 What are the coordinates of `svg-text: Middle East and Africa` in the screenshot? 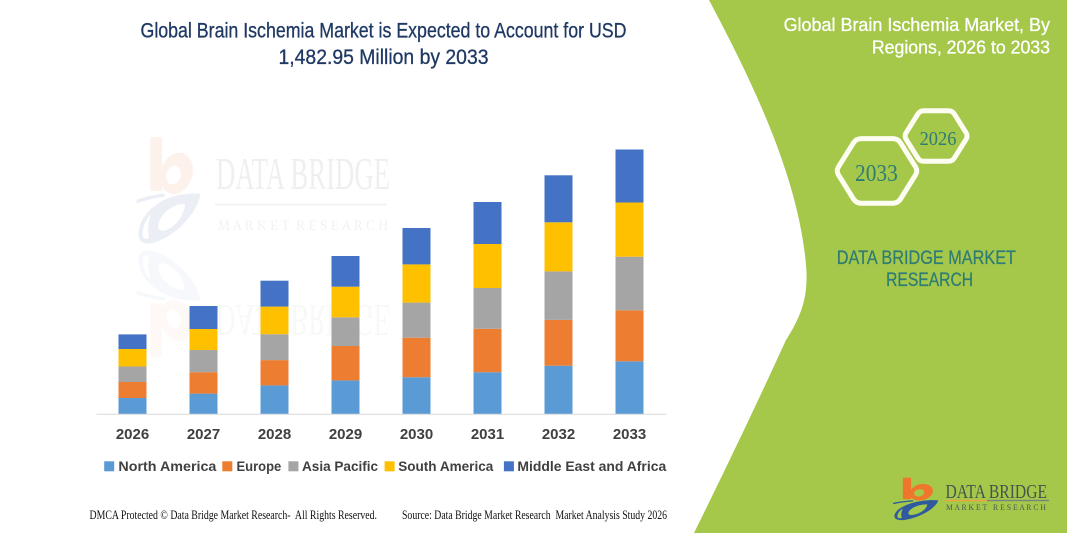 It's located at (591, 466).